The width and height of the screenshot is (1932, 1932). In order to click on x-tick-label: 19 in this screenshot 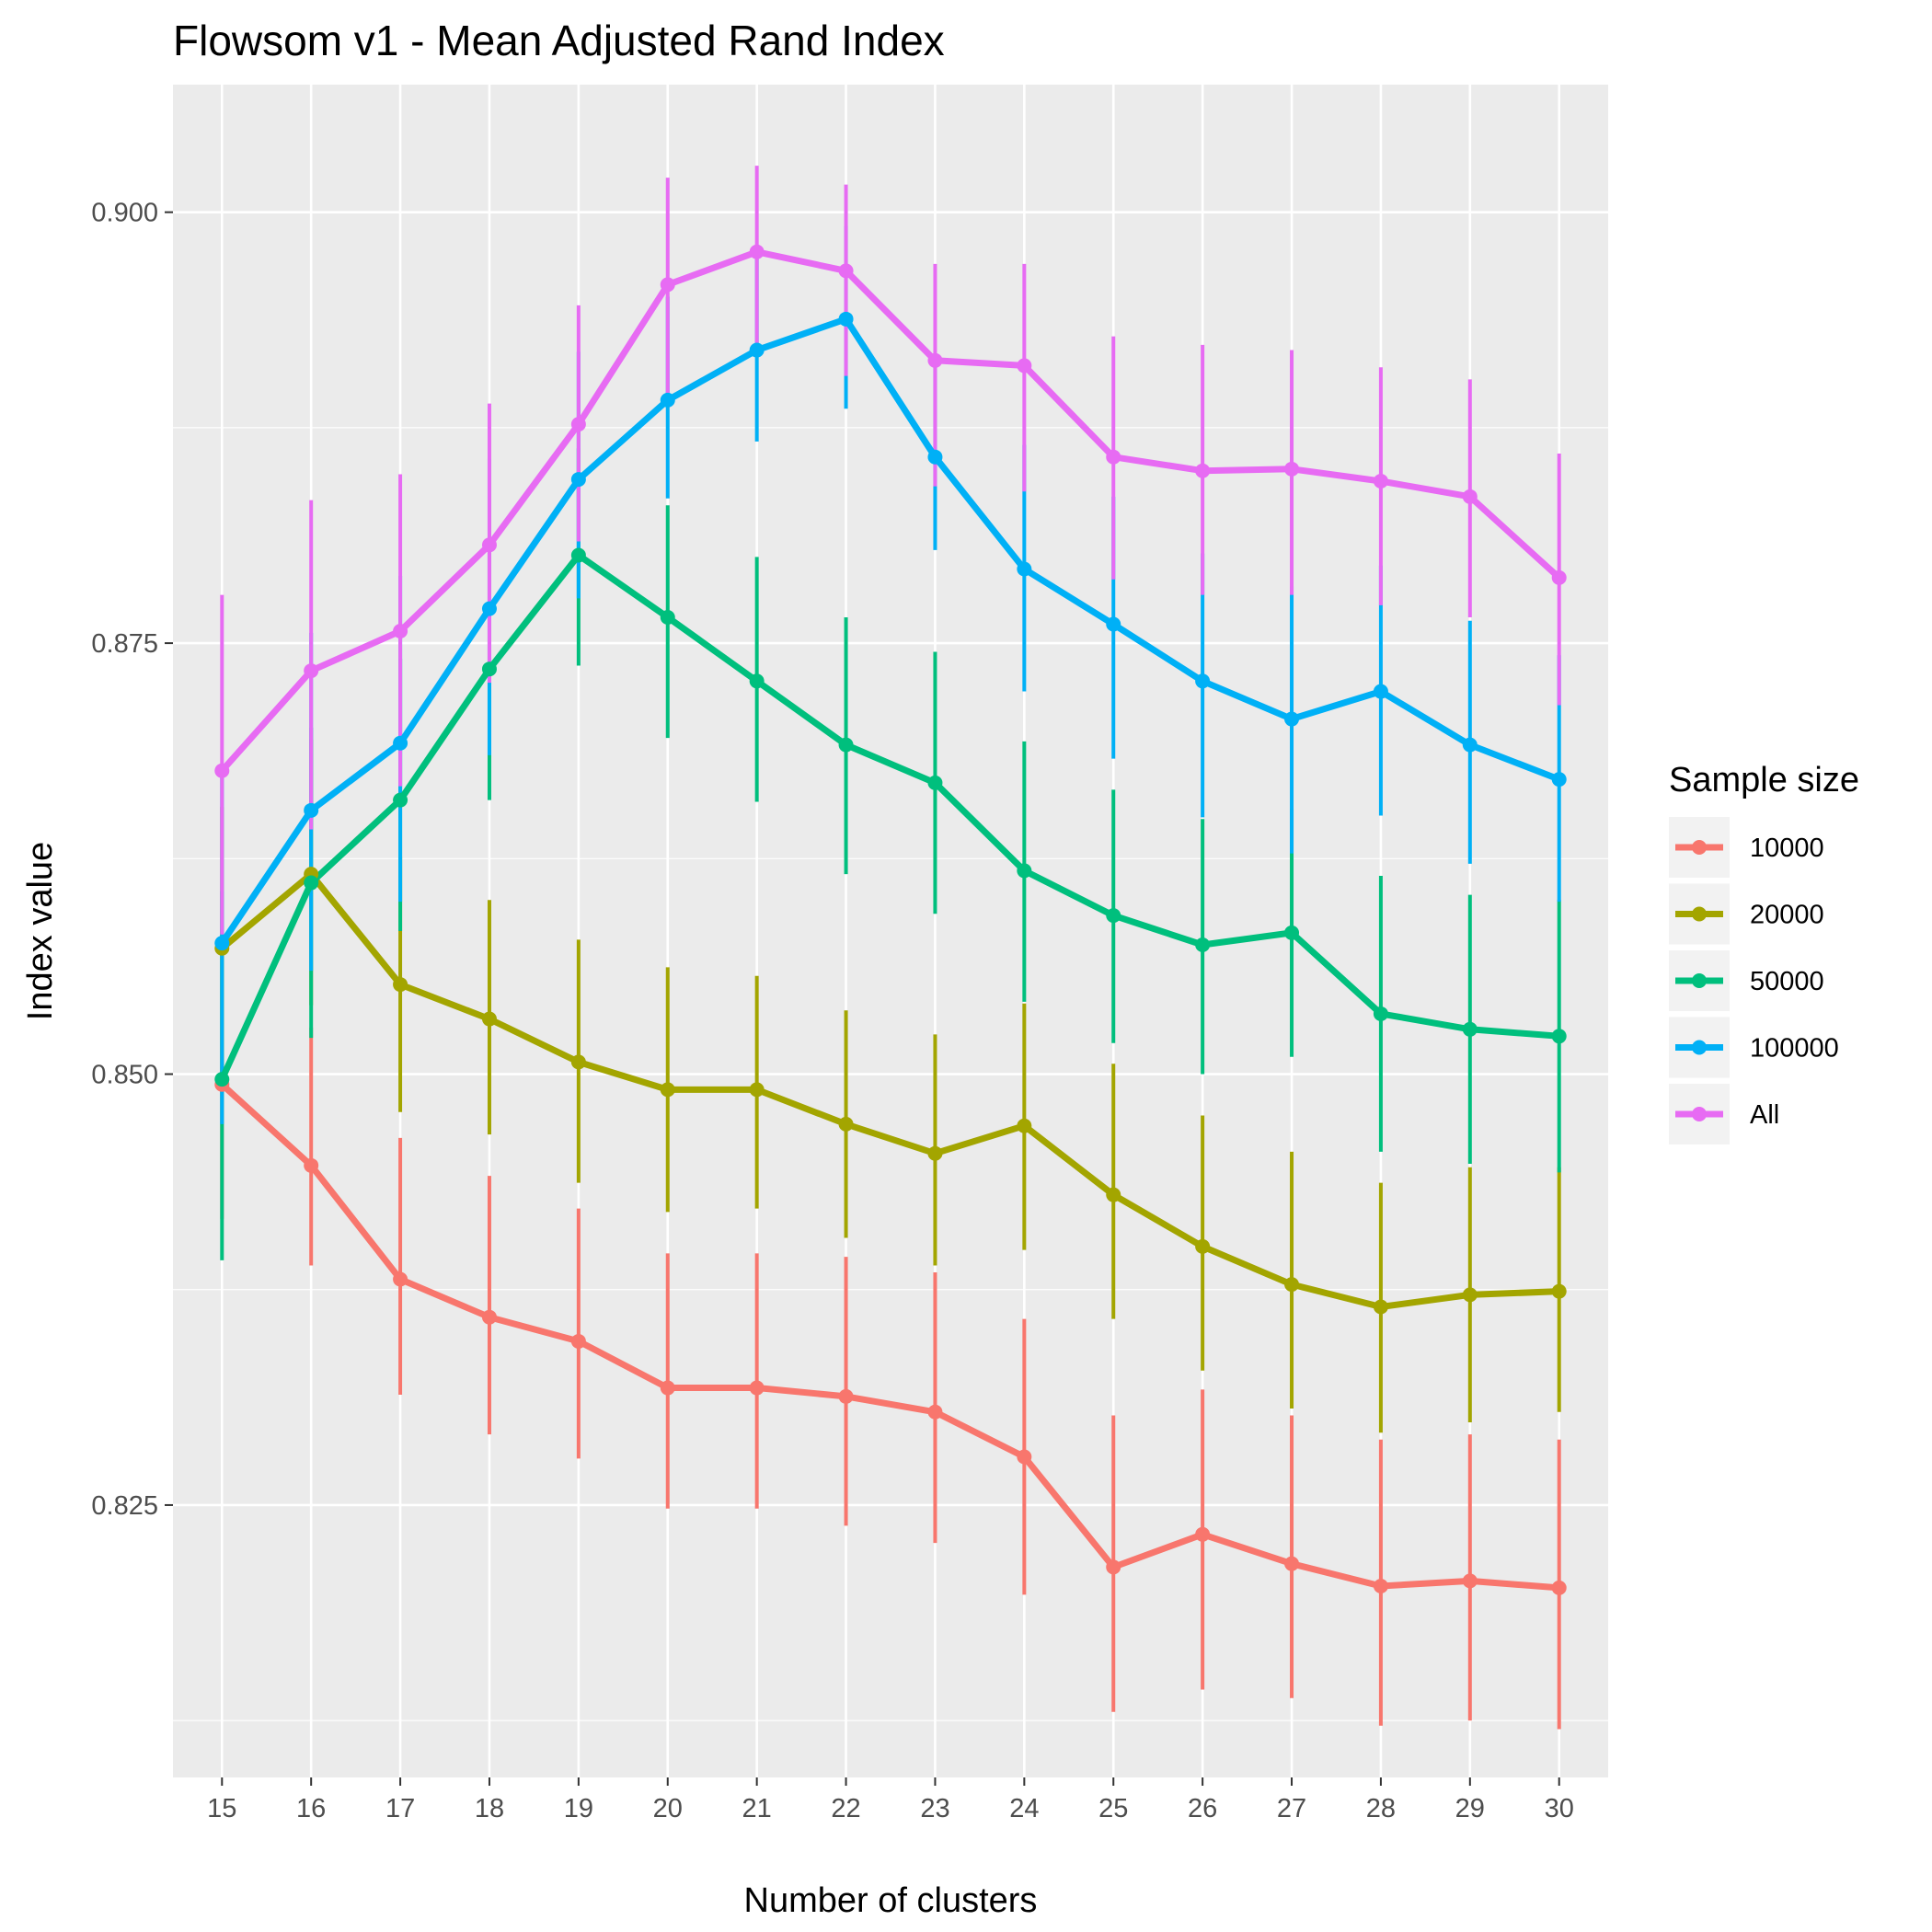, I will do `click(578, 1808)`.